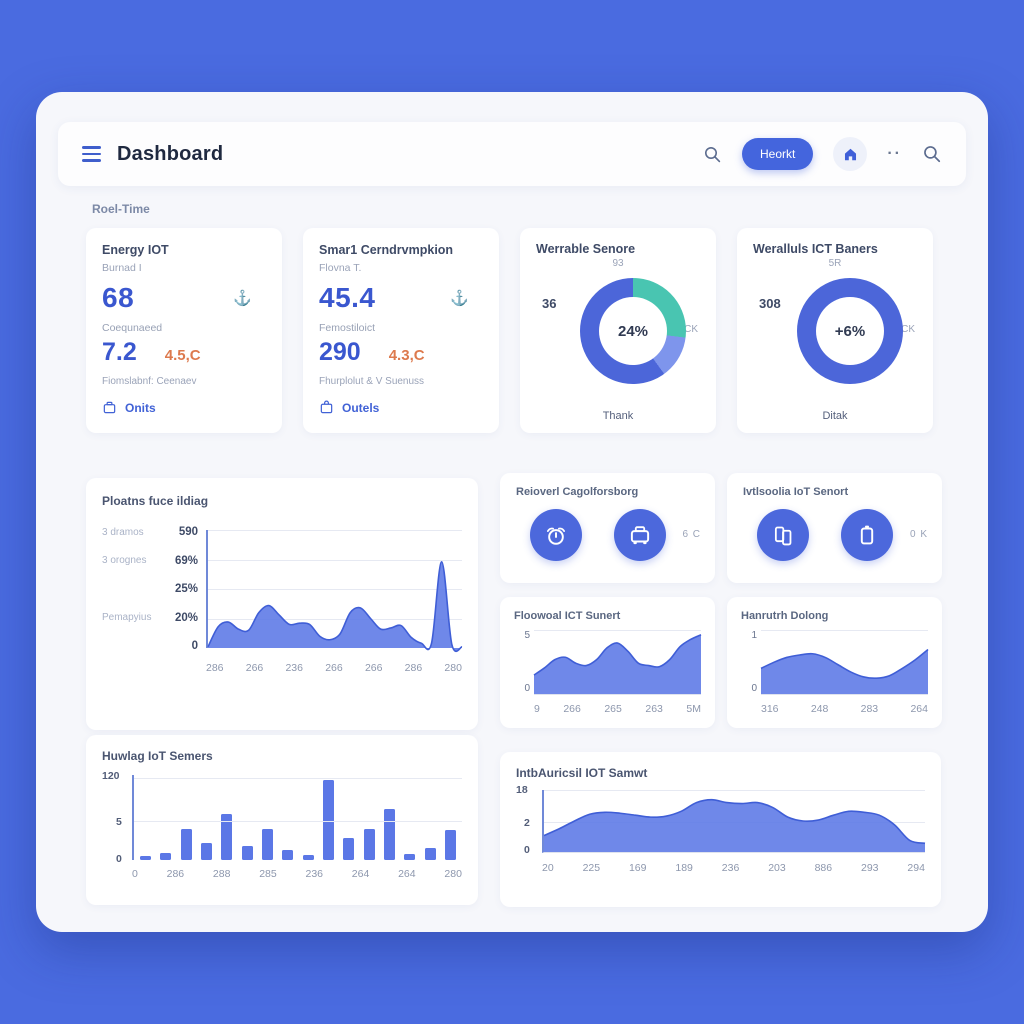 This screenshot has width=1024, height=1024. What do you see at coordinates (527, 635) in the screenshot?
I see `axis-tick: 5` at bounding box center [527, 635].